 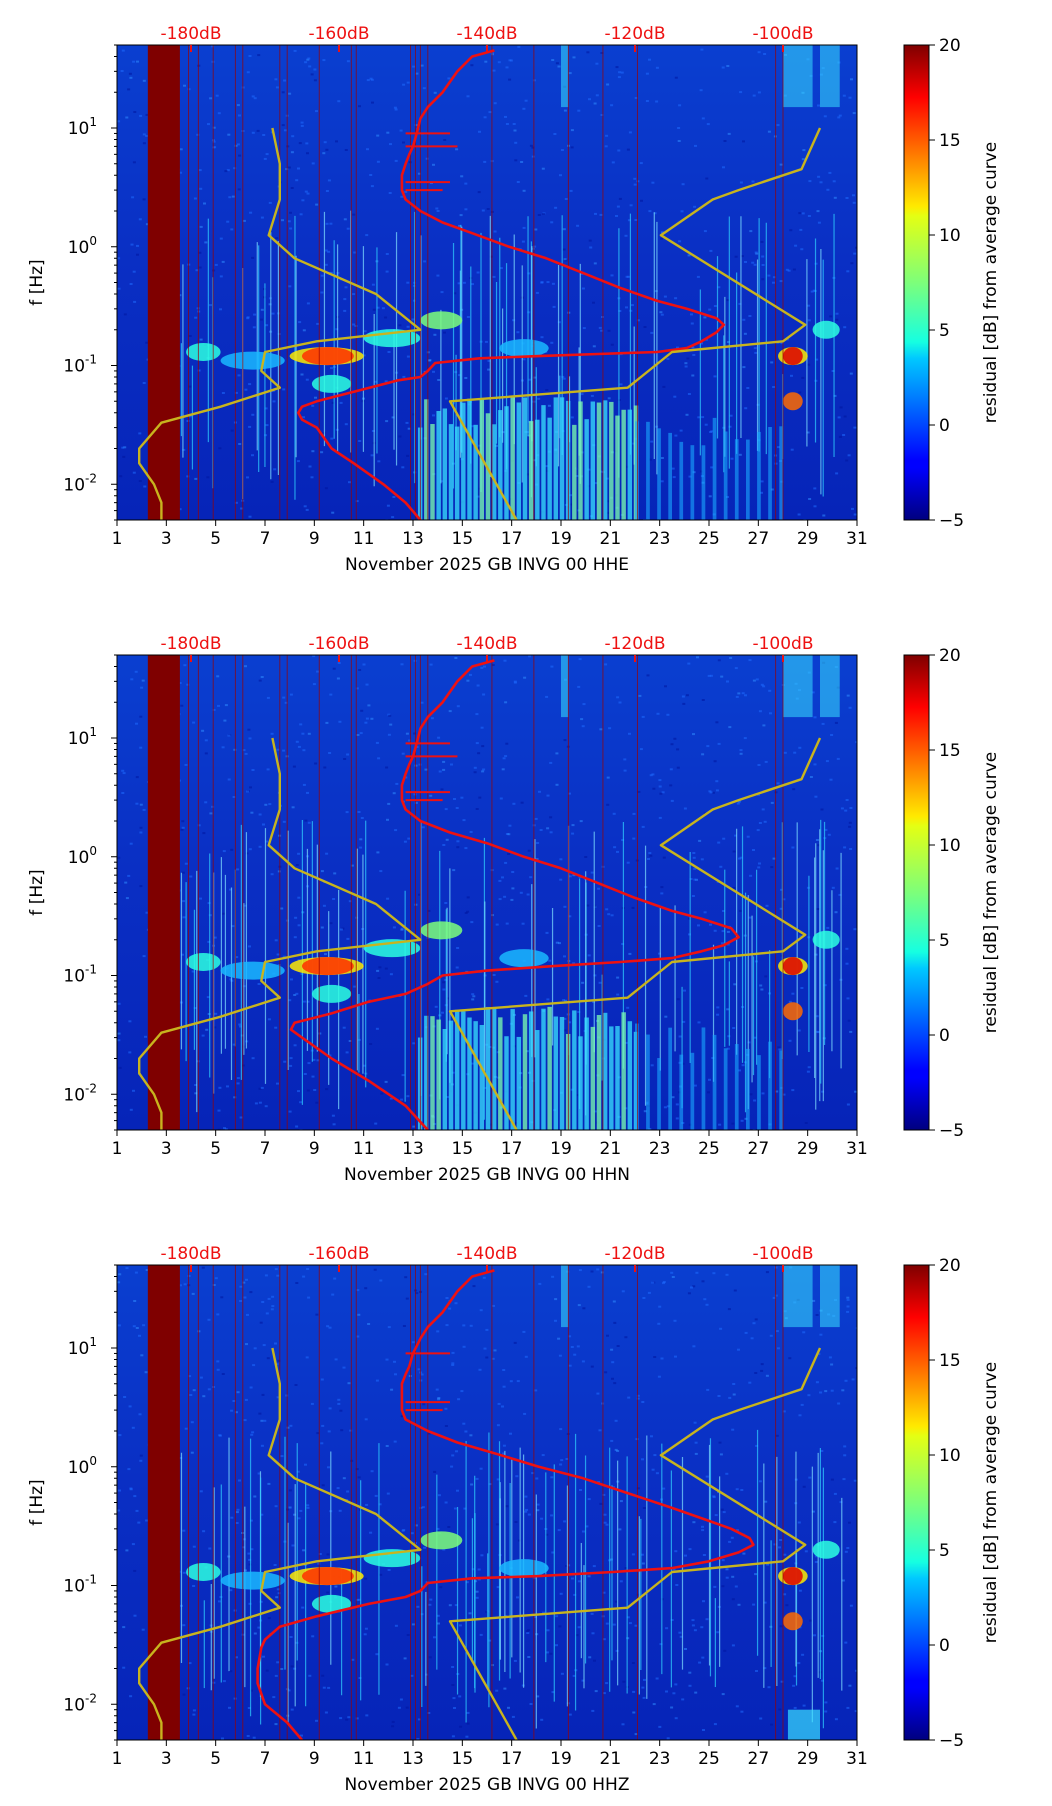 I want to click on y-tick-label: 10-2, so click(x=80, y=1093).